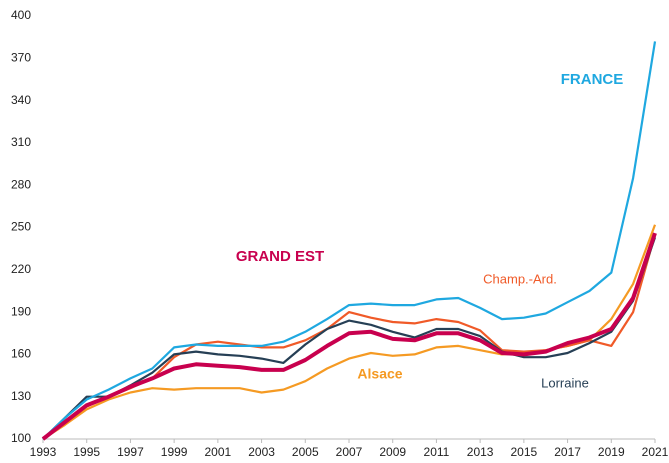 The width and height of the screenshot is (669, 463). I want to click on y-tick-label: 340, so click(21, 100).